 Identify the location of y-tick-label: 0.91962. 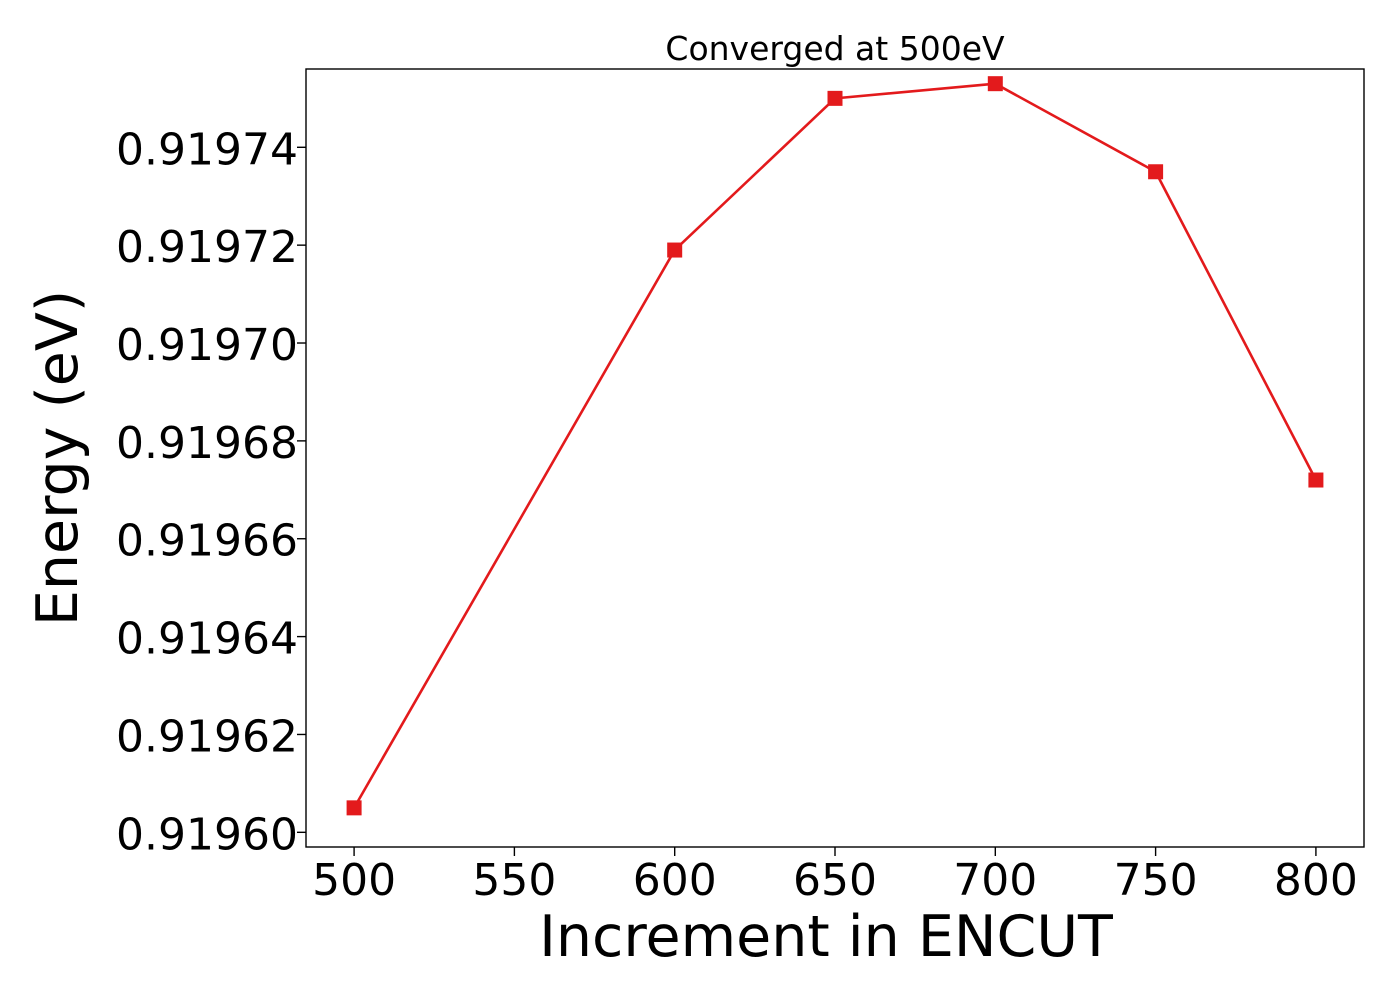
(207, 736).